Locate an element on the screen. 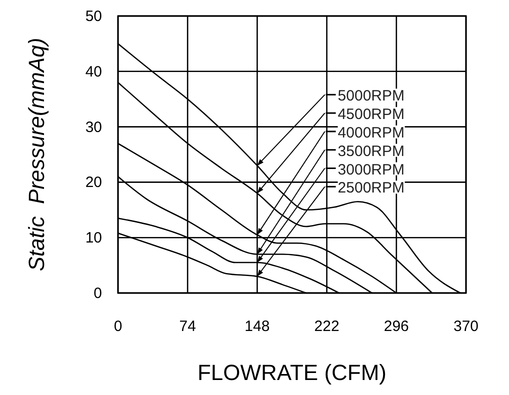 The width and height of the screenshot is (509, 395). x-tick-label: 0 is located at coordinates (118, 326).